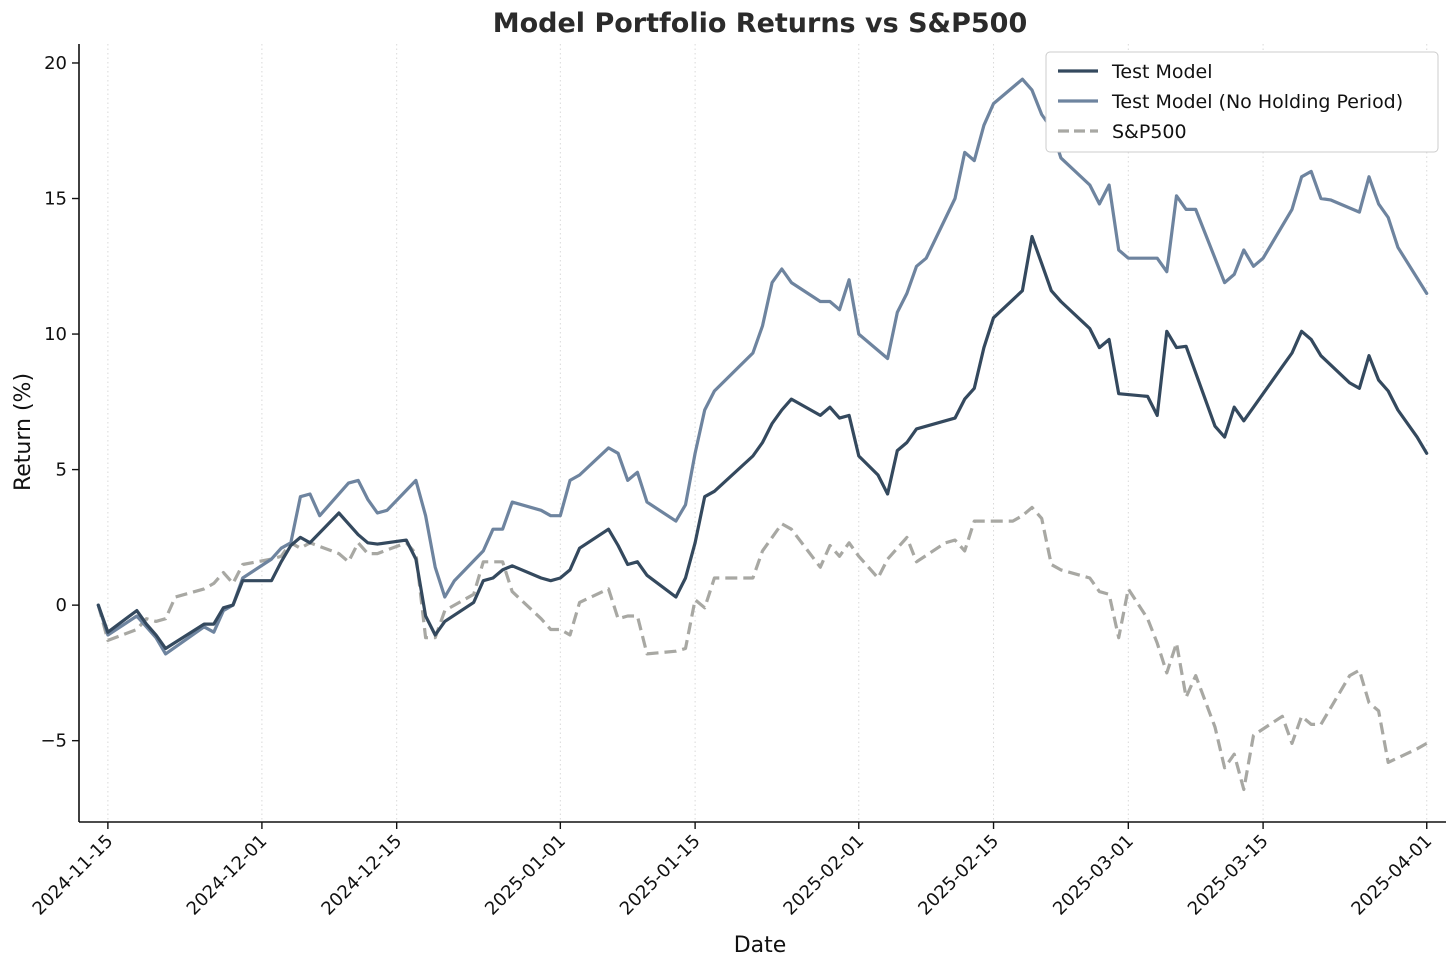 The width and height of the screenshot is (1456, 970). I want to click on legend-label-2: S&P500, so click(1149, 132).